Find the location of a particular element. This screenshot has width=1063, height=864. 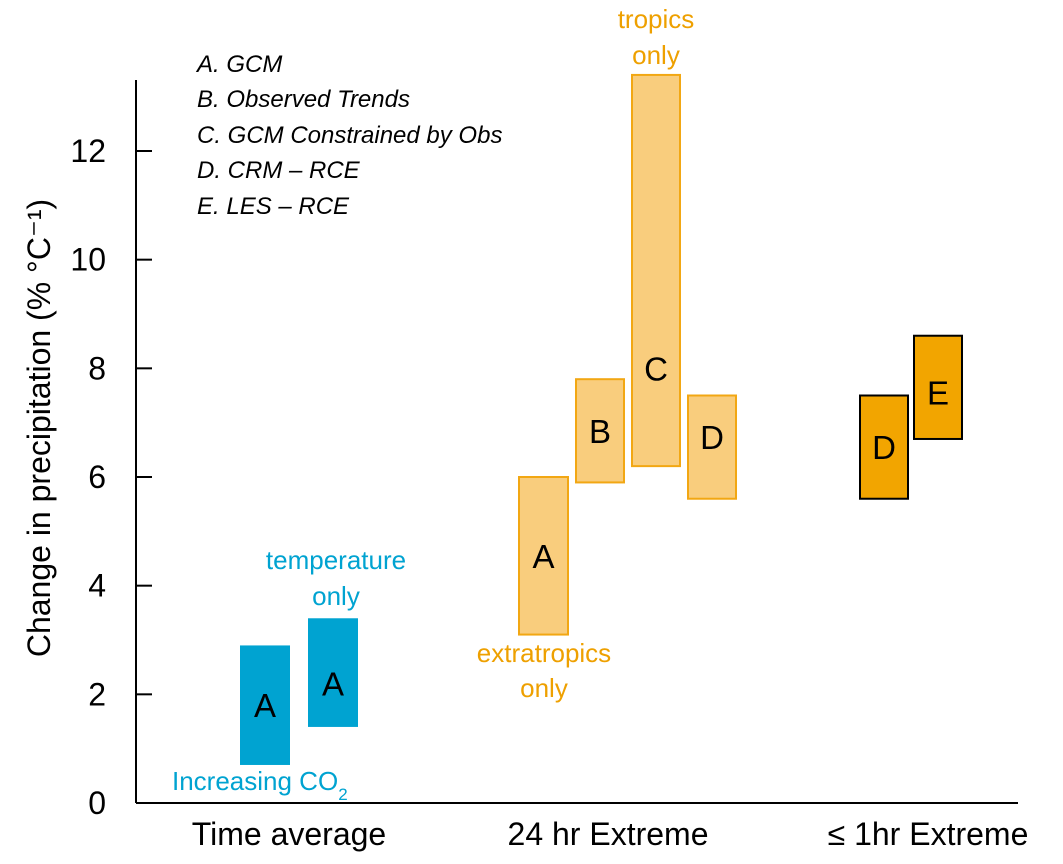

legend-item-d: D. CRM – RCE is located at coordinates (279, 170).